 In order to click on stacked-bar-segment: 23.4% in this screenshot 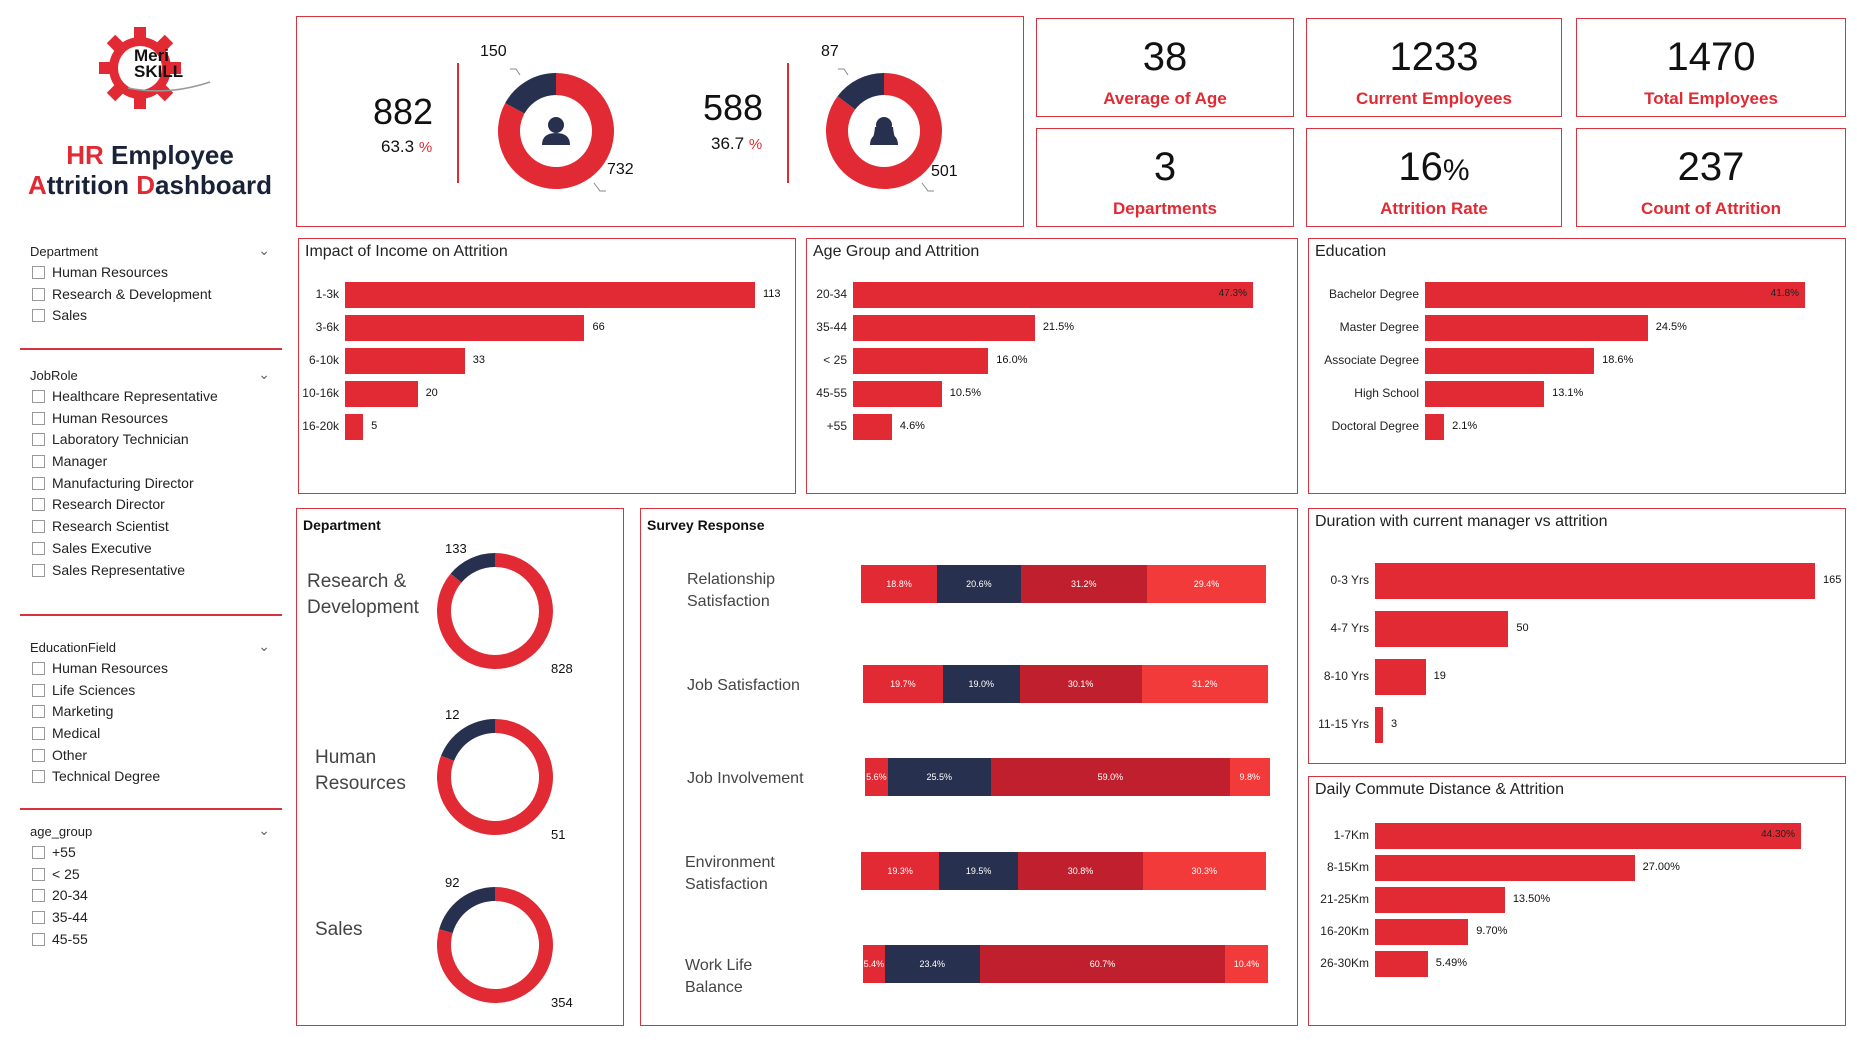, I will do `click(932, 964)`.